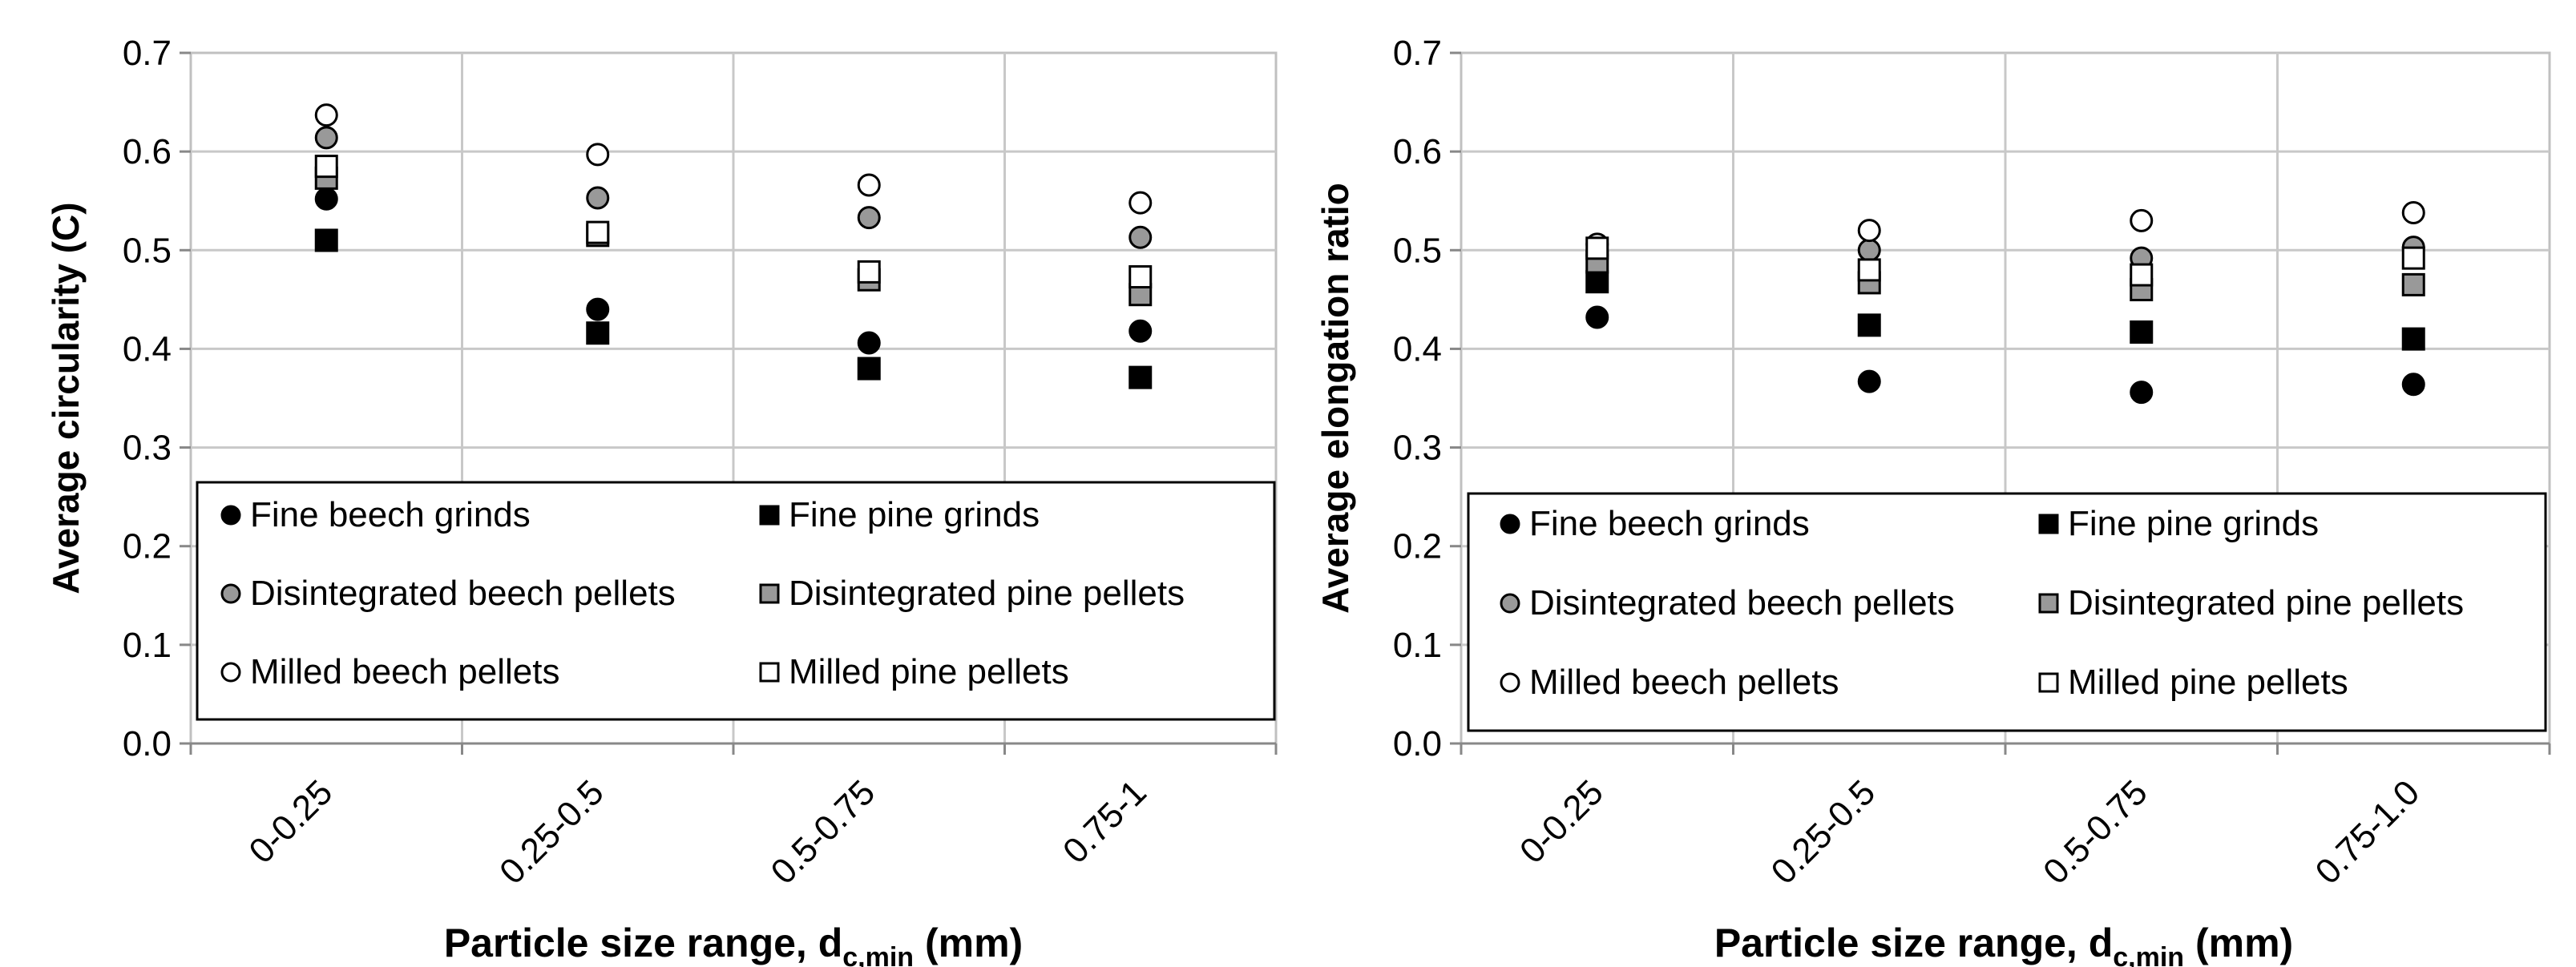 The width and height of the screenshot is (2576, 967). I want to click on x-tick-labels: 0-0.25 0.25-0.5 0.5-0.75 0.75-1, so click(697, 832).